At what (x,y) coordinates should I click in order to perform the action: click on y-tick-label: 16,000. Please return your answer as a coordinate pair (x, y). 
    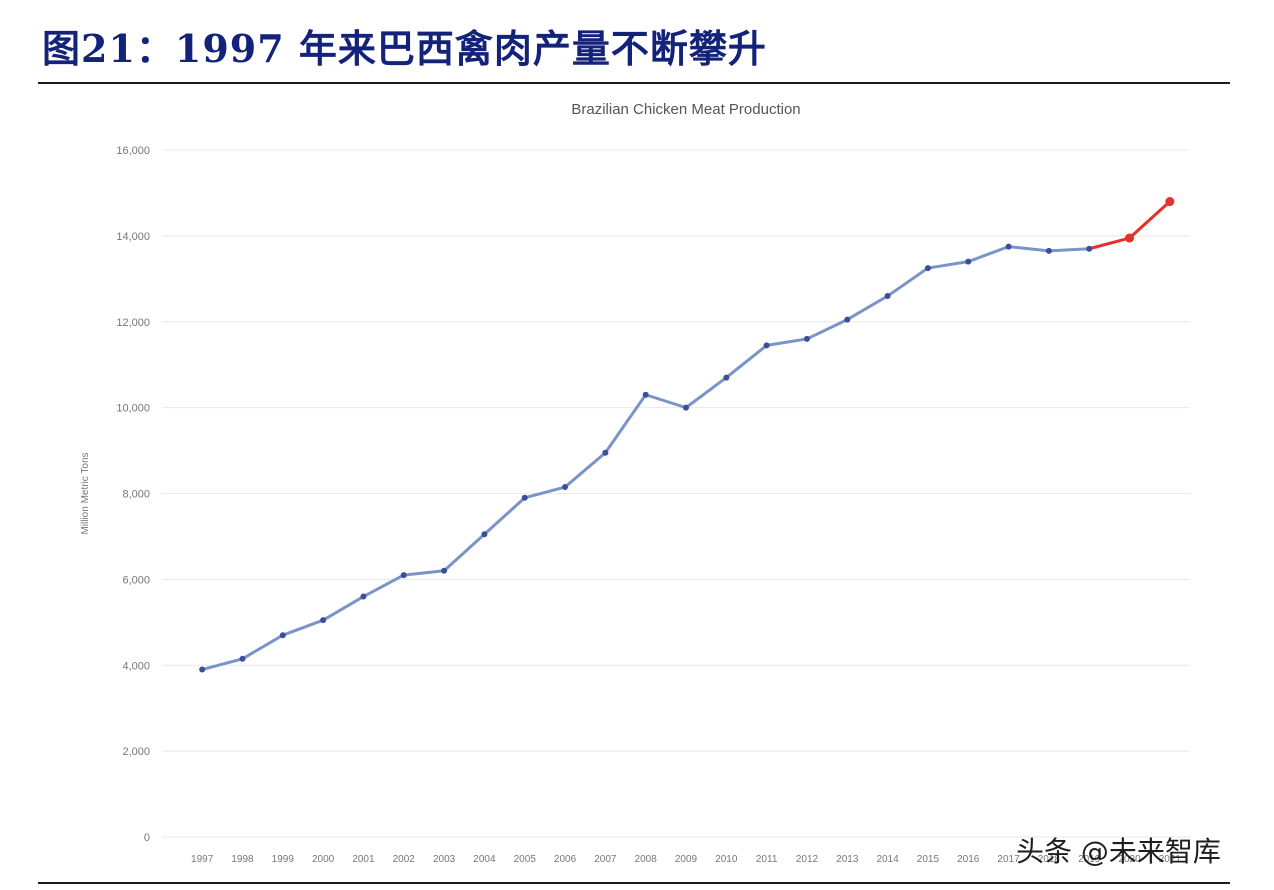
    Looking at the image, I should click on (133, 151).